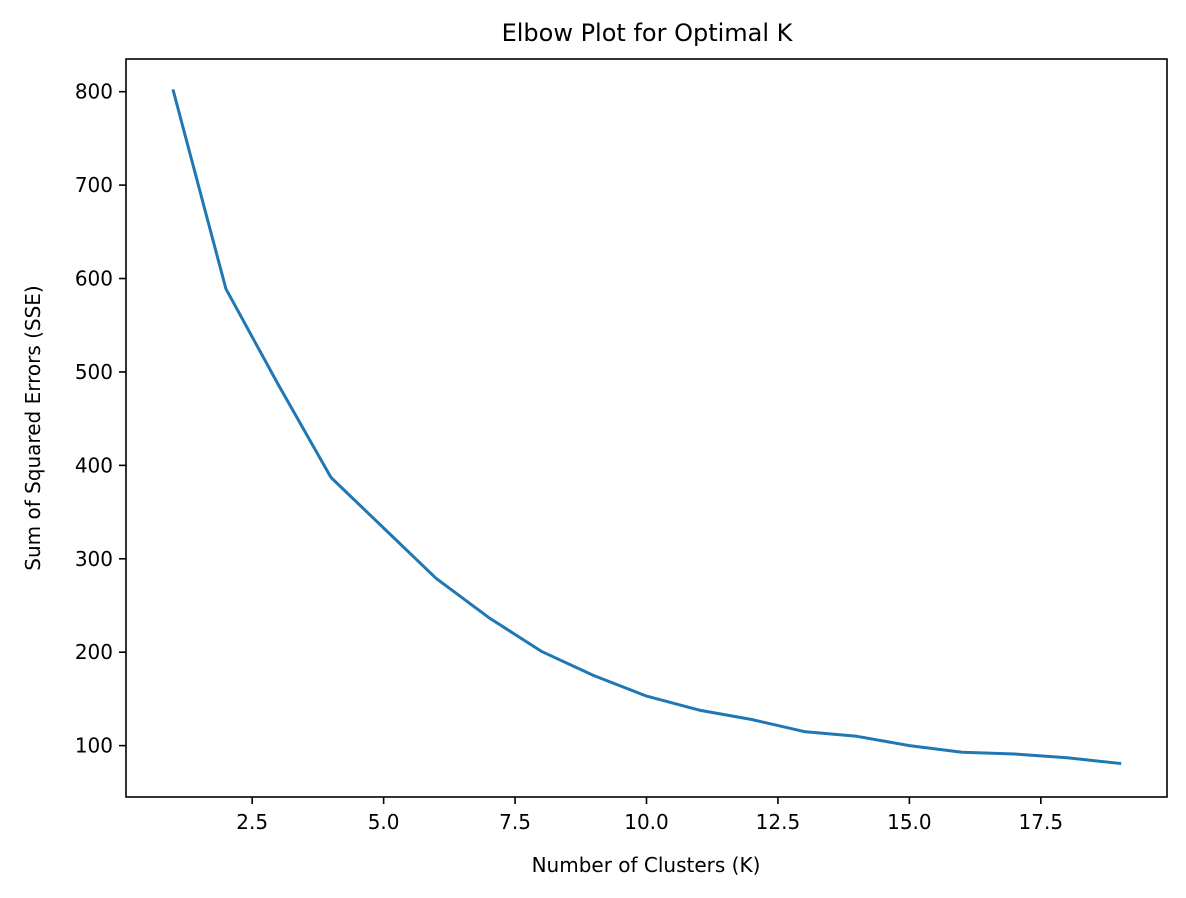  I want to click on y-tick-label: 600, so click(94, 279).